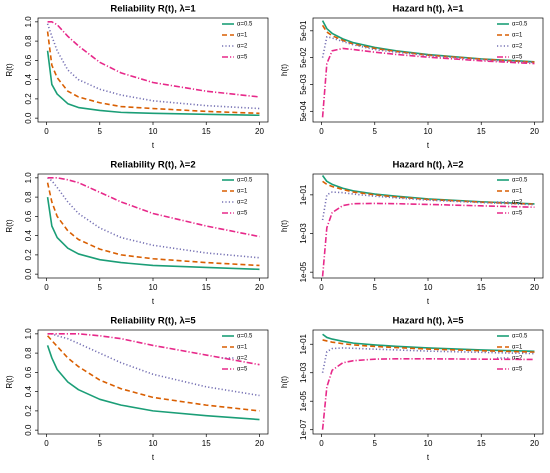 The image size is (550, 473). I want to click on y-tick-label: 5e-01, so click(303, 30).